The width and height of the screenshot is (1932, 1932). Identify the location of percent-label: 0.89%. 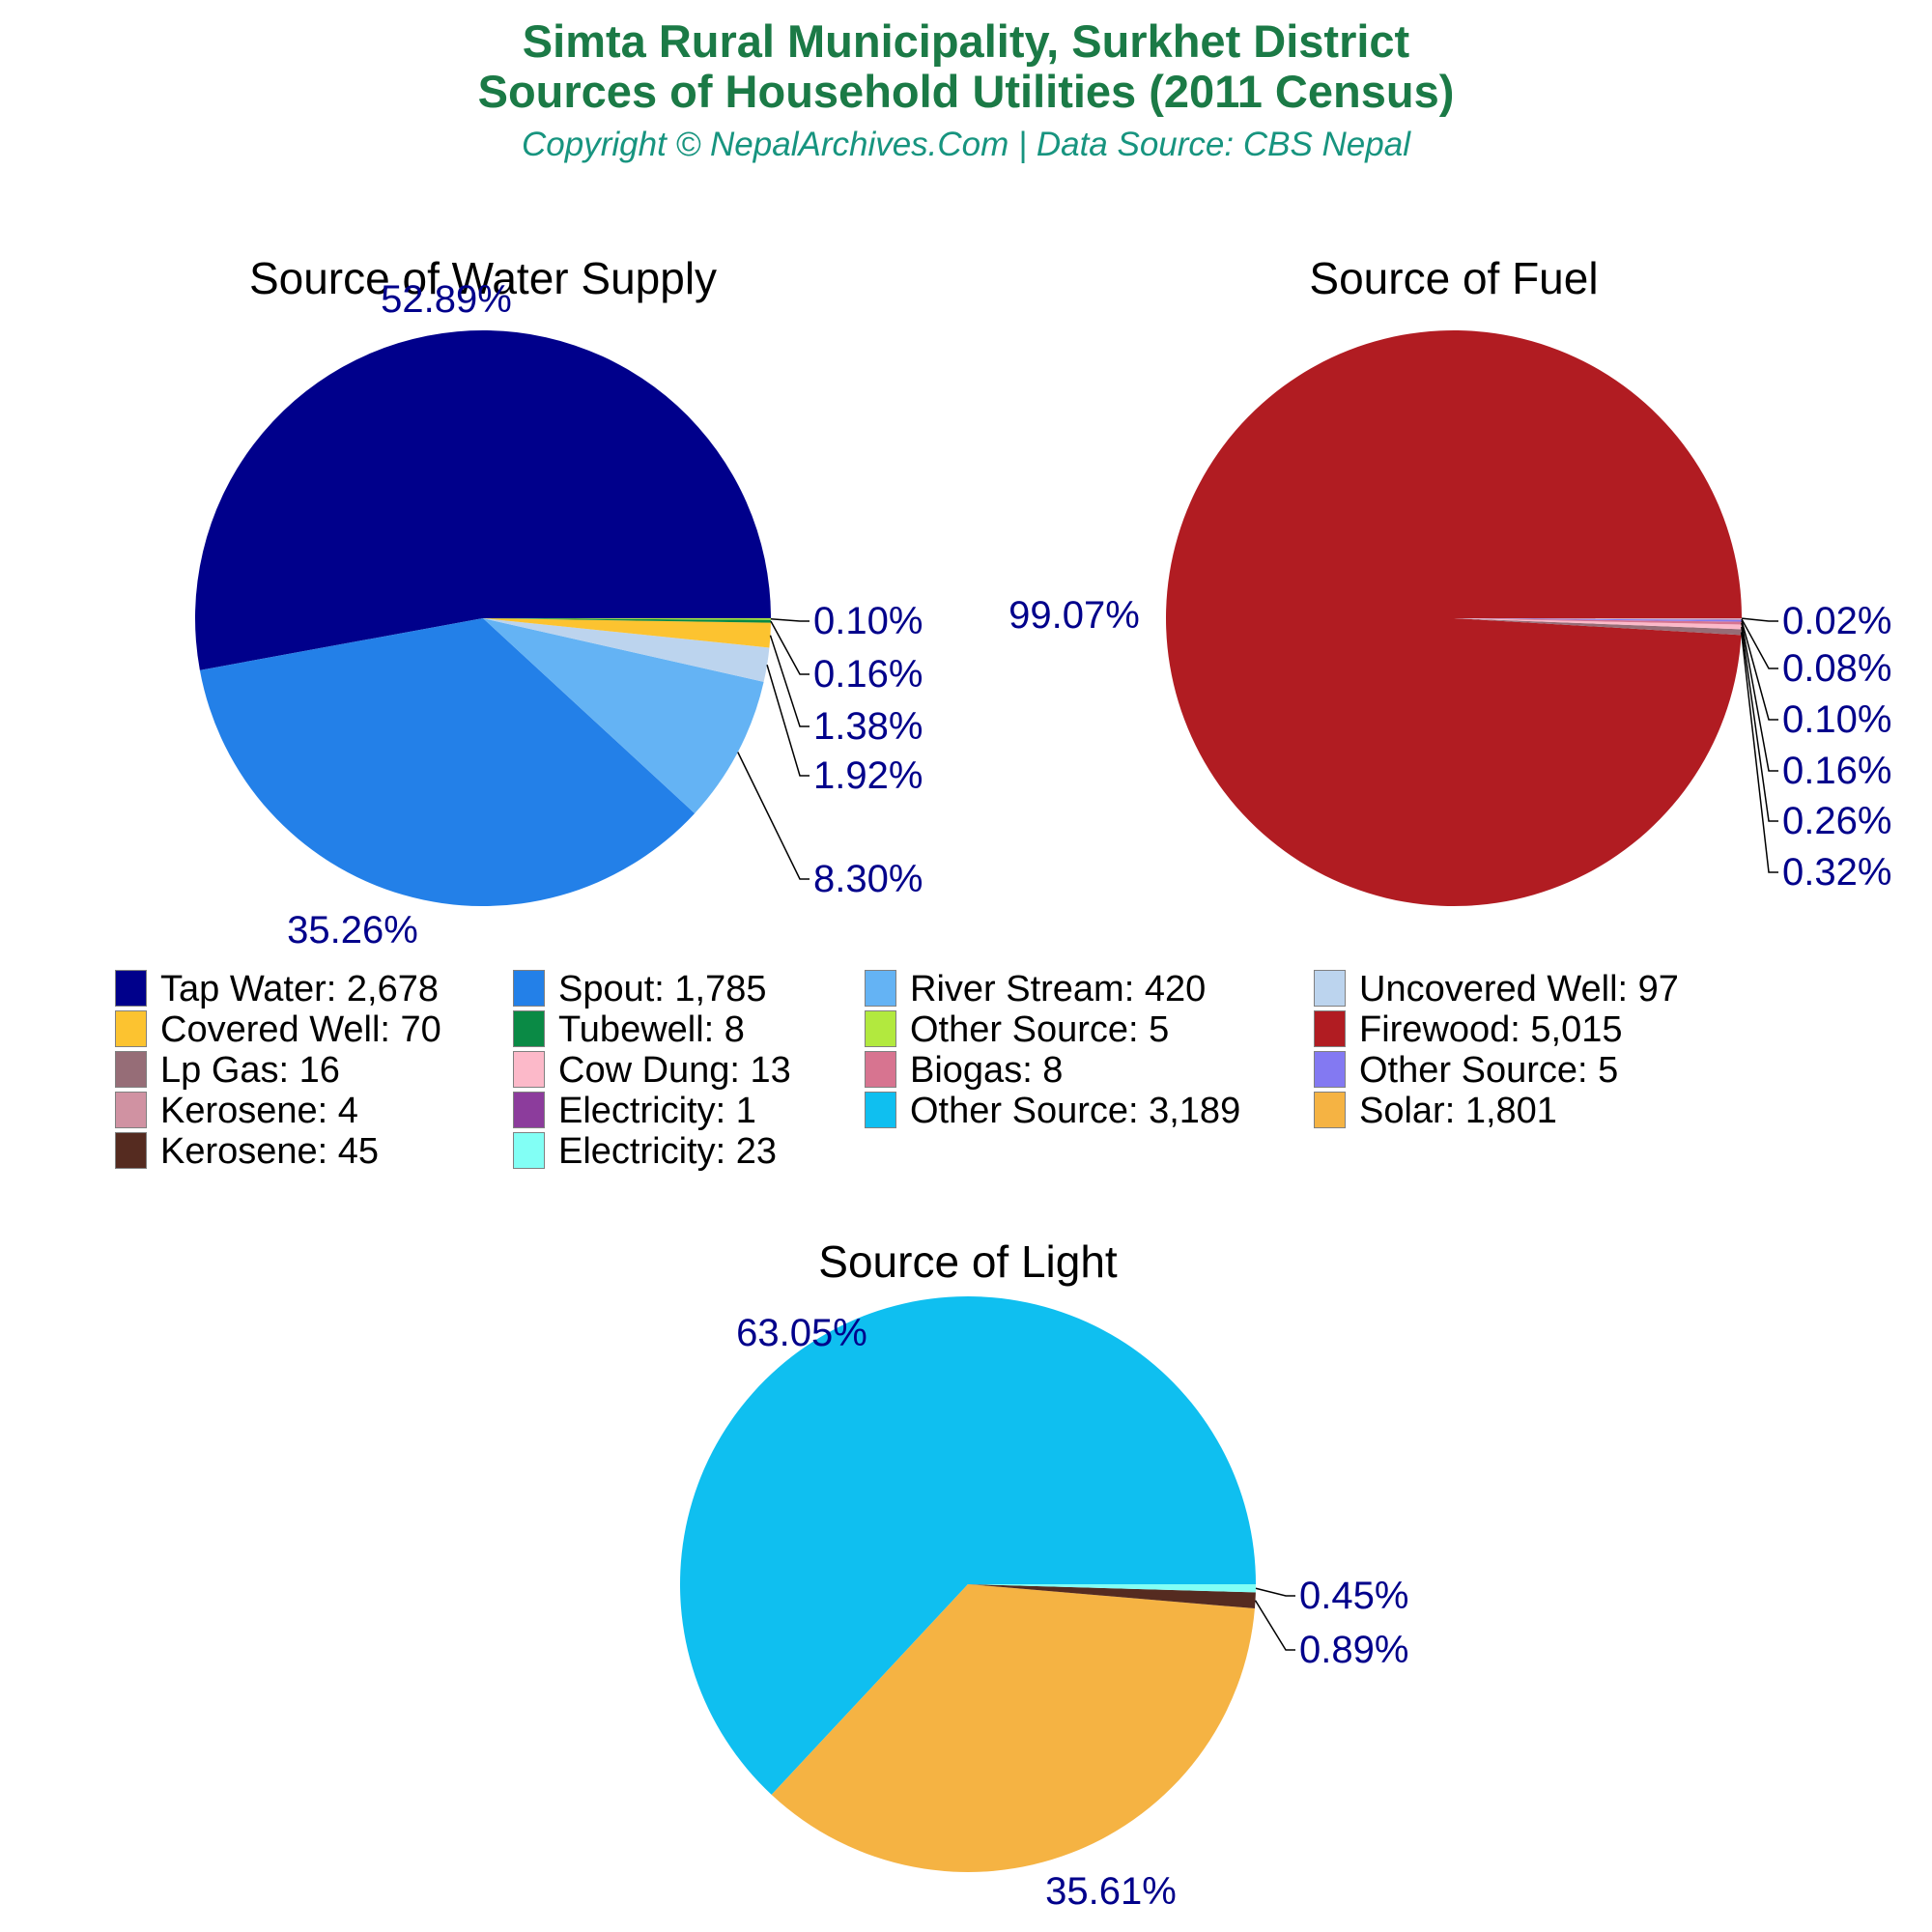
(1353, 1650).